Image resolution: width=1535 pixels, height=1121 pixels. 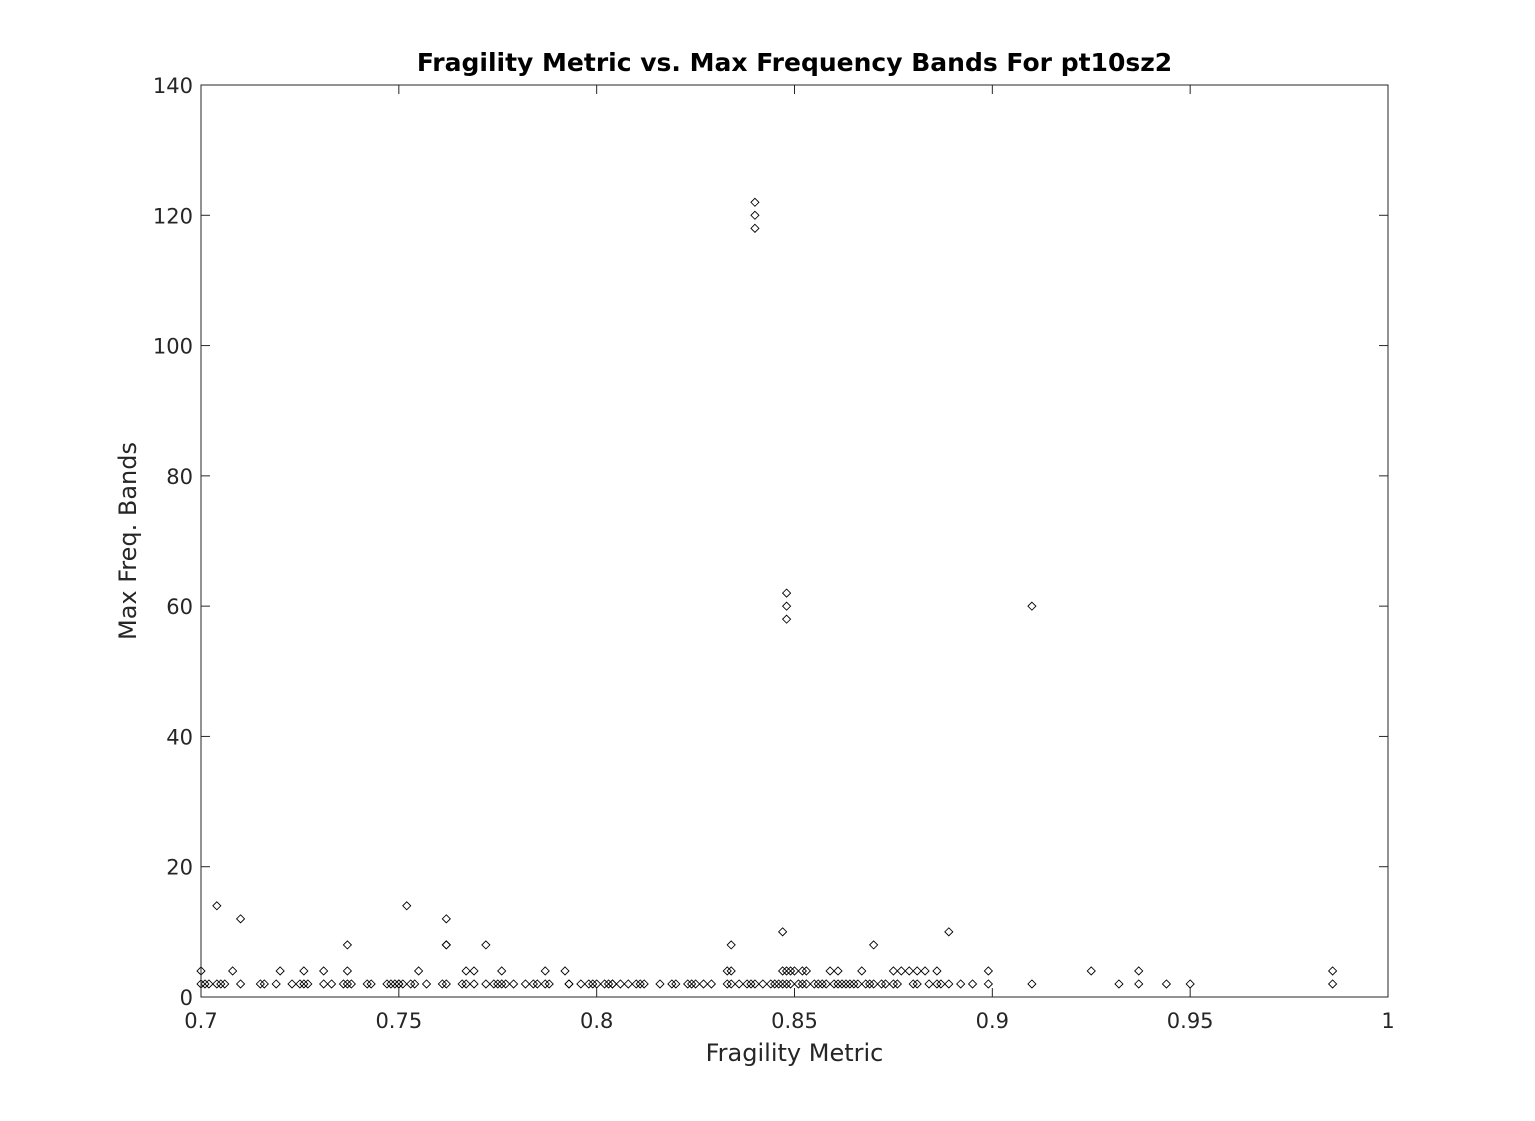 What do you see at coordinates (179, 868) in the screenshot?
I see `y-tick-label: 20` at bounding box center [179, 868].